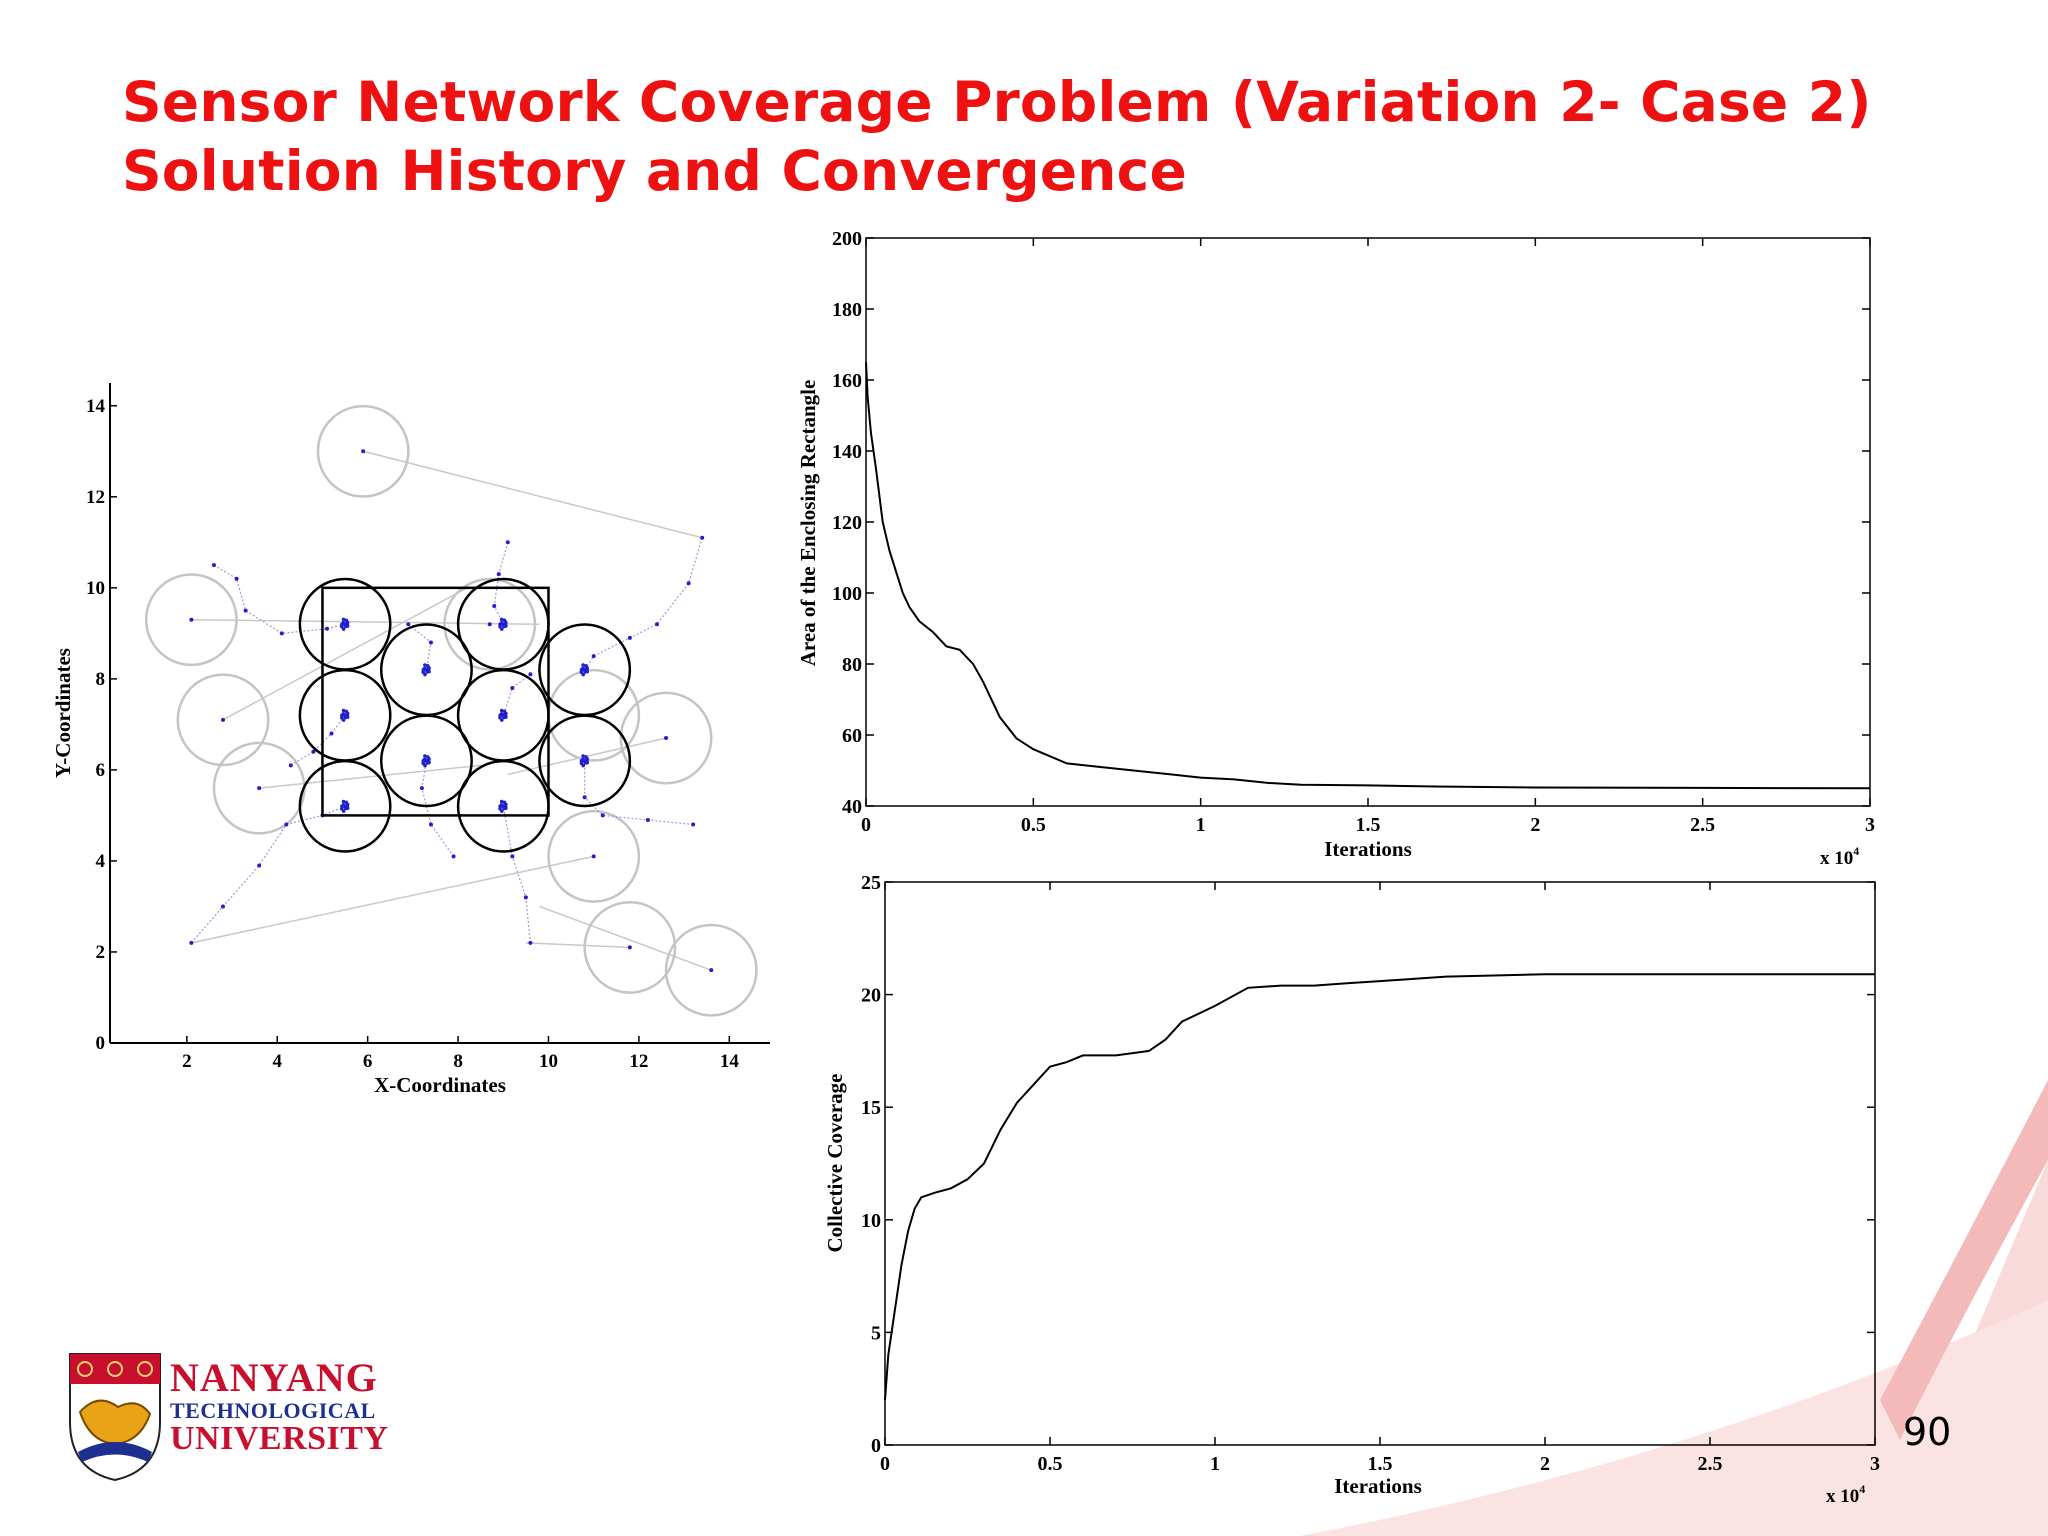 The image size is (2048, 1536). Describe the element at coordinates (101, 1043) in the screenshot. I see `sensor-y-tick-label: 0` at that location.